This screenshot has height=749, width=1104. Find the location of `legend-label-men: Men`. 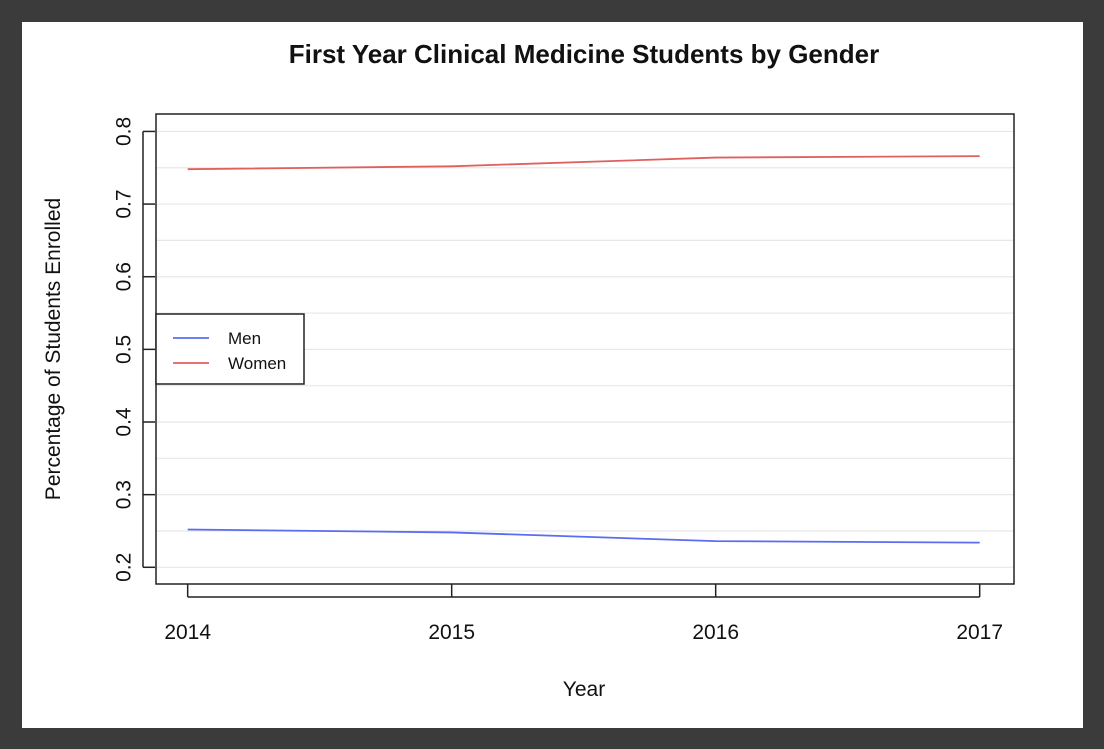

legend-label-men: Men is located at coordinates (244, 338).